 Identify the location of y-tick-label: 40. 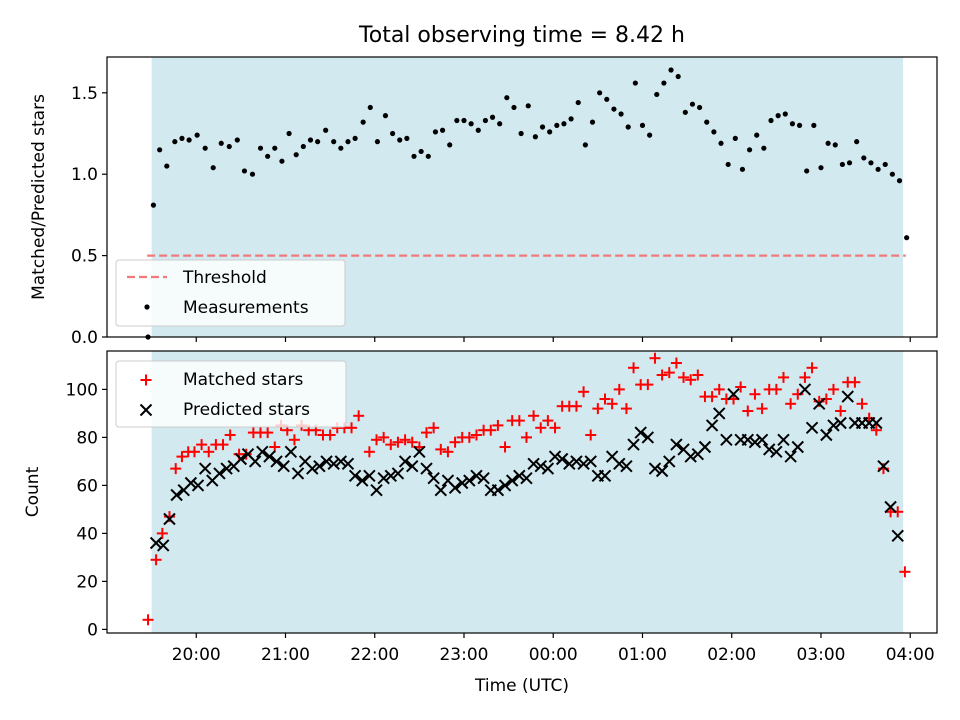
(87, 534).